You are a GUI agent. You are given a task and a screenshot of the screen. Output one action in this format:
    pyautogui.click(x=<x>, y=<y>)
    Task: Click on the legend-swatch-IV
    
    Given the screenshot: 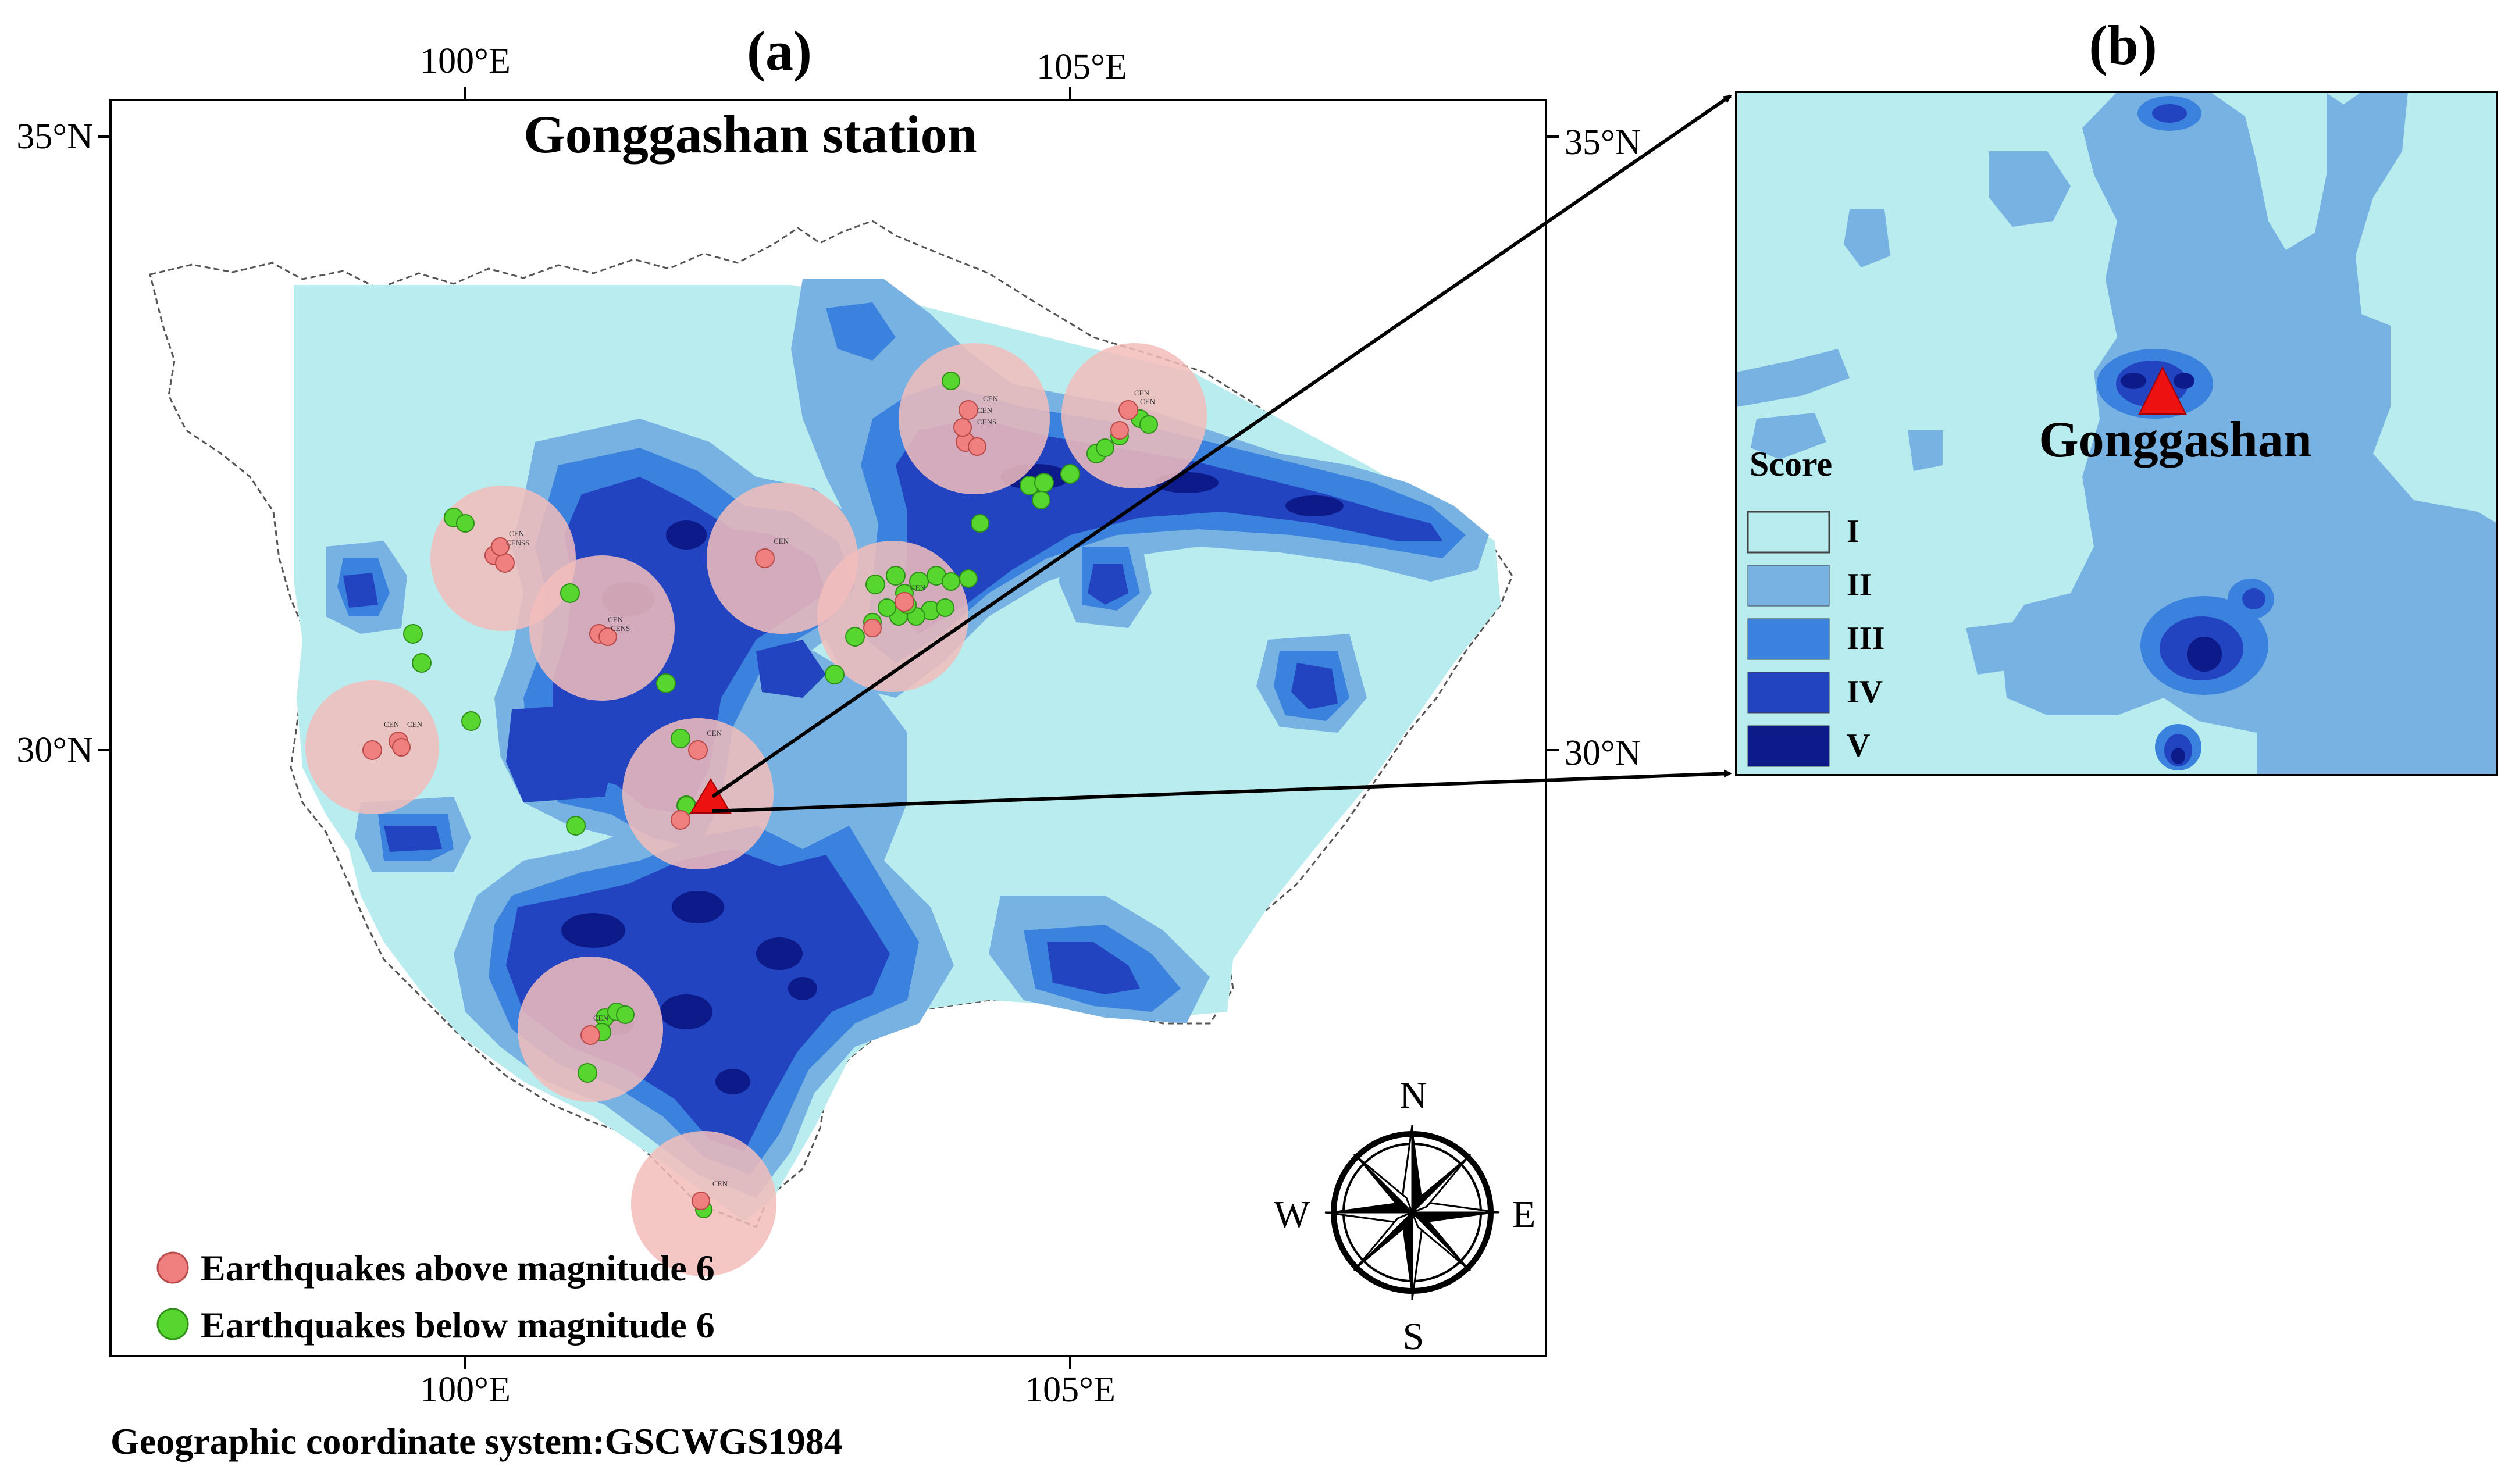 What is the action you would take?
    pyautogui.click(x=1788, y=693)
    